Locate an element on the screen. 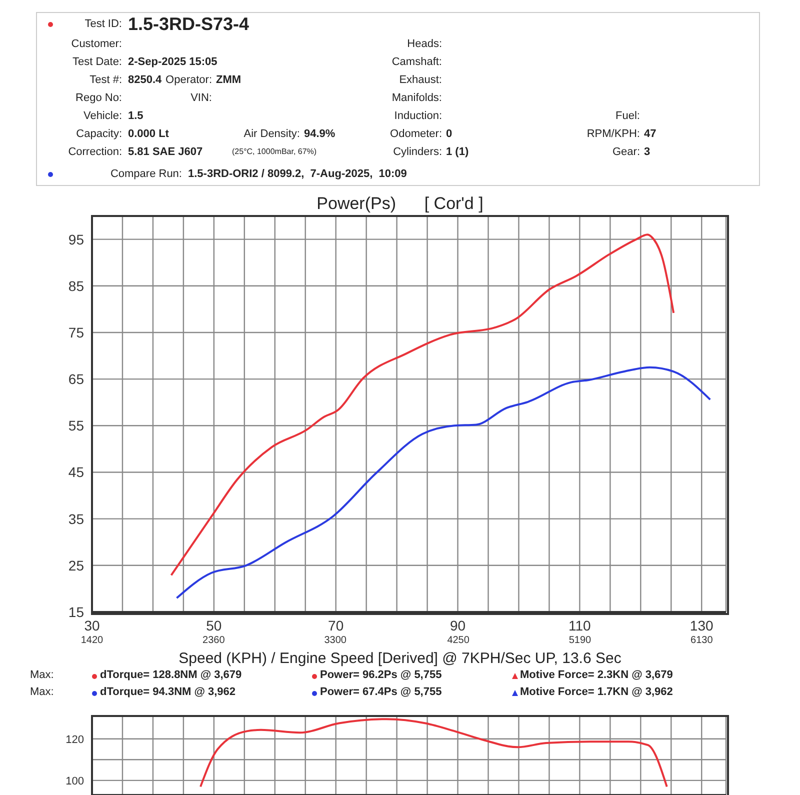 The width and height of the screenshot is (800, 795). text: 3 is located at coordinates (647, 152).